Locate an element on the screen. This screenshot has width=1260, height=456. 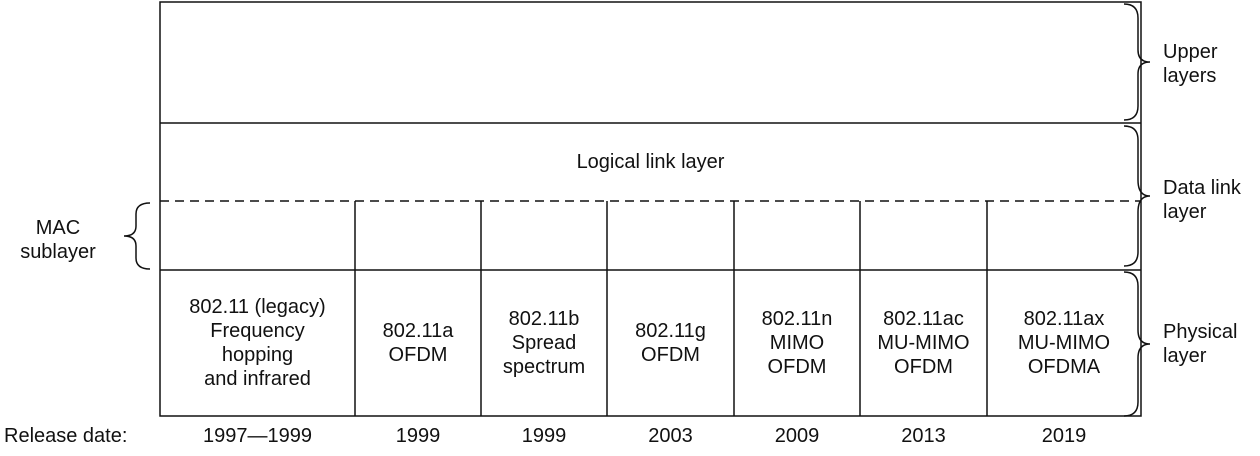
standard-text: 802.11g OFDM is located at coordinates (670, 343).